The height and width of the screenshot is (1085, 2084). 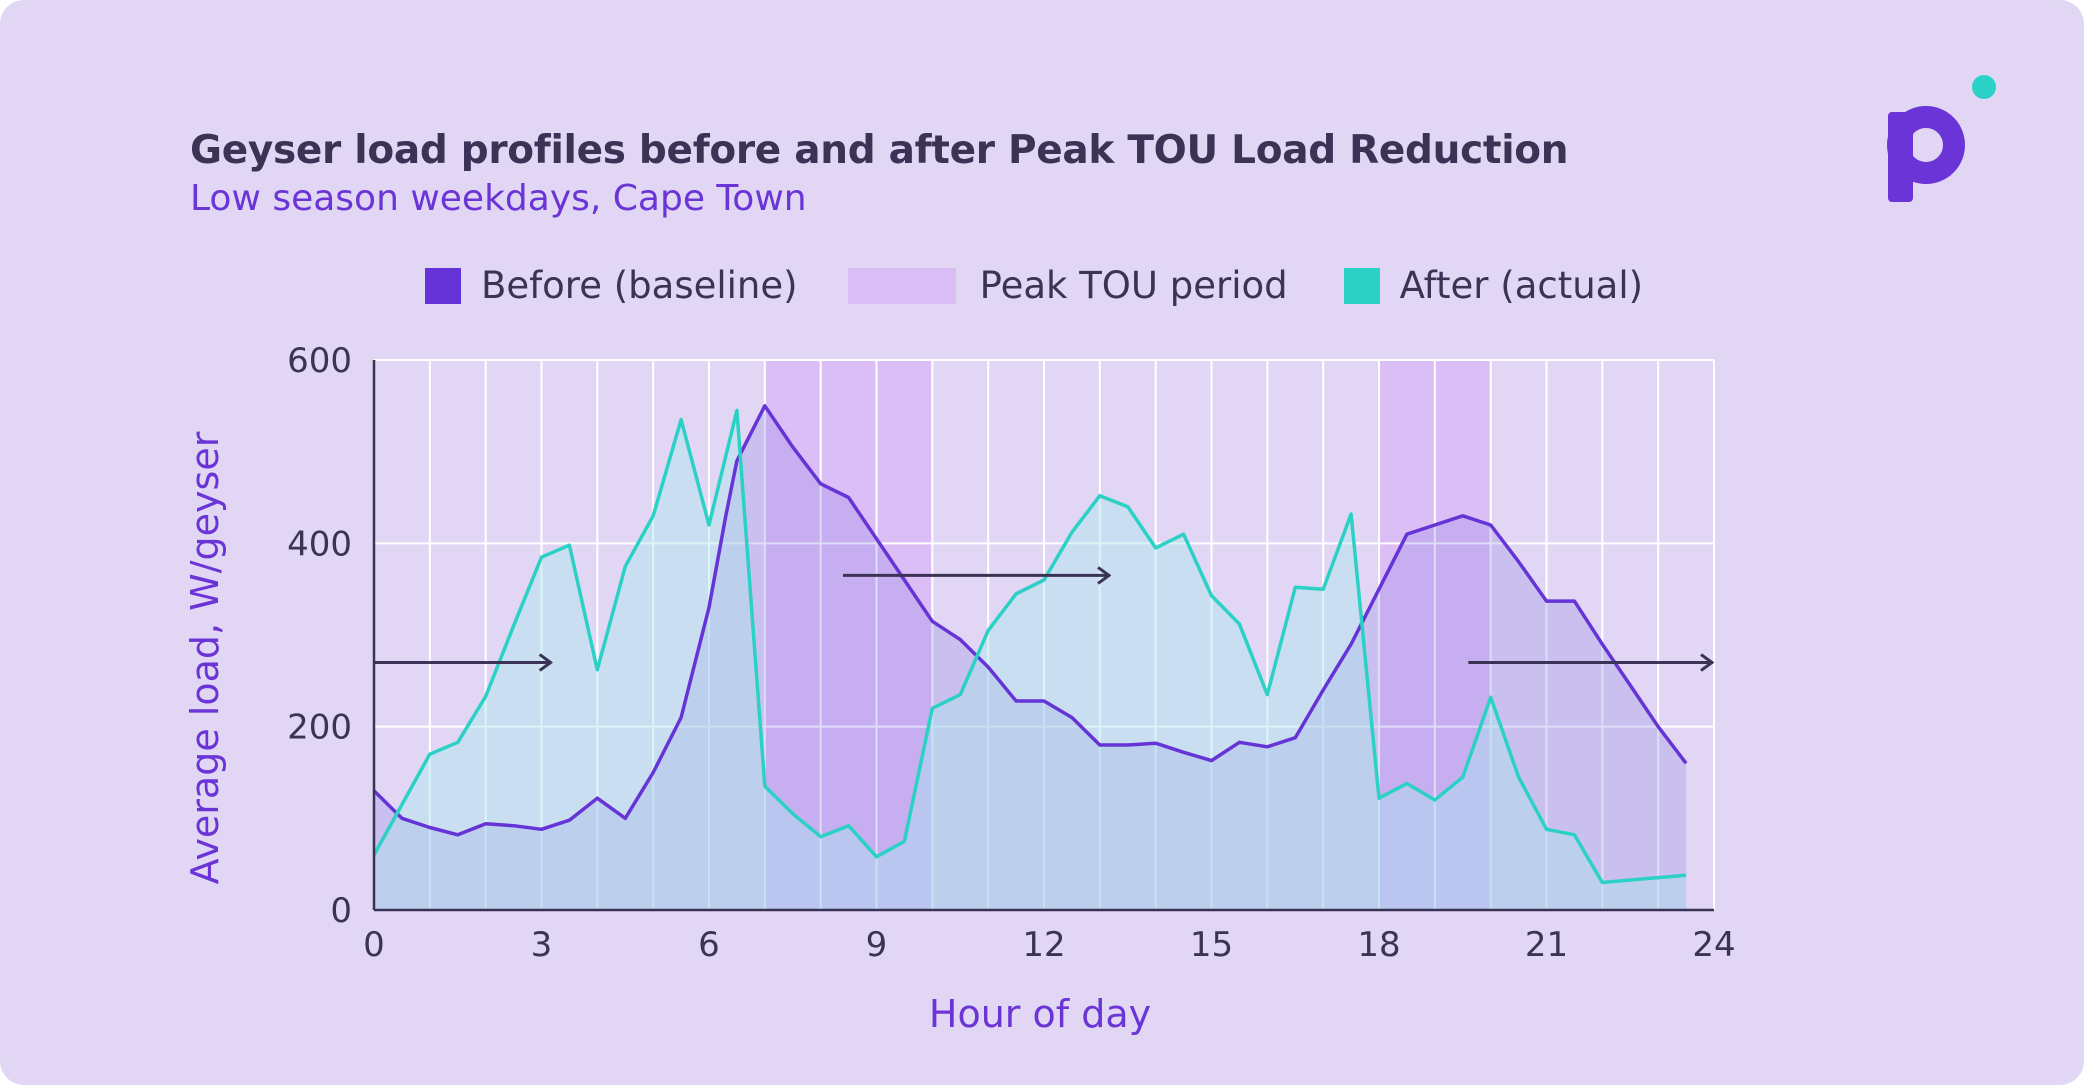 I want to click on y-axis-label: Average load, W/geyser, so click(x=205, y=657).